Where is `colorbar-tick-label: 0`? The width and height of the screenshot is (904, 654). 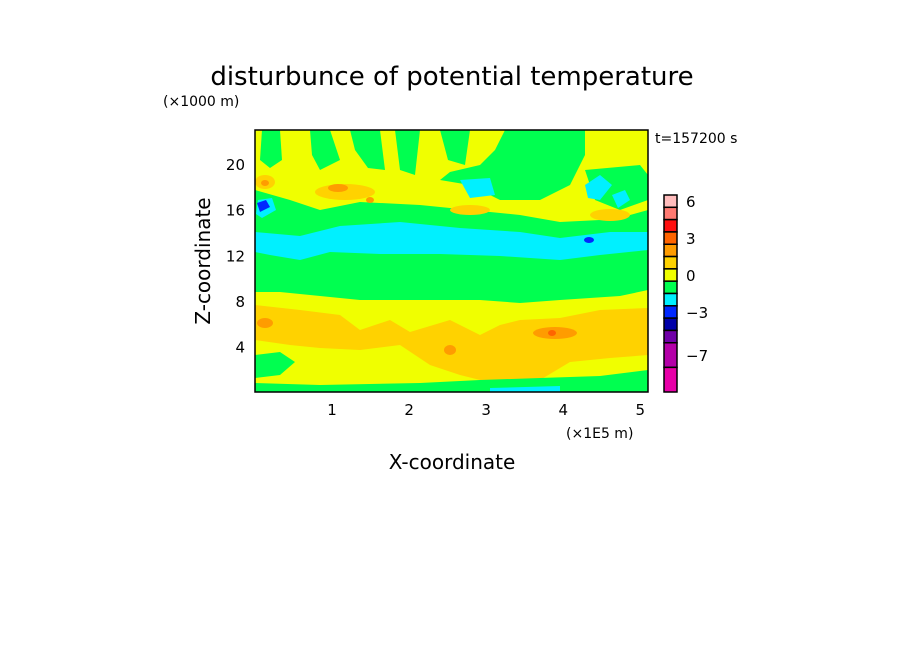
colorbar-tick-label: 0 is located at coordinates (691, 276).